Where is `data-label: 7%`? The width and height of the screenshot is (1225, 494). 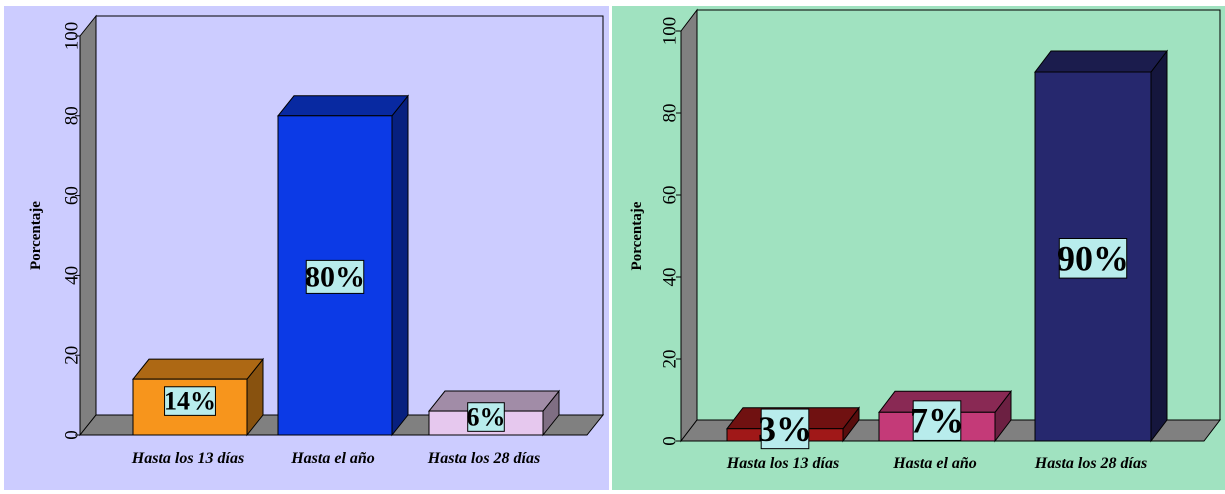
data-label: 7% is located at coordinates (937, 420).